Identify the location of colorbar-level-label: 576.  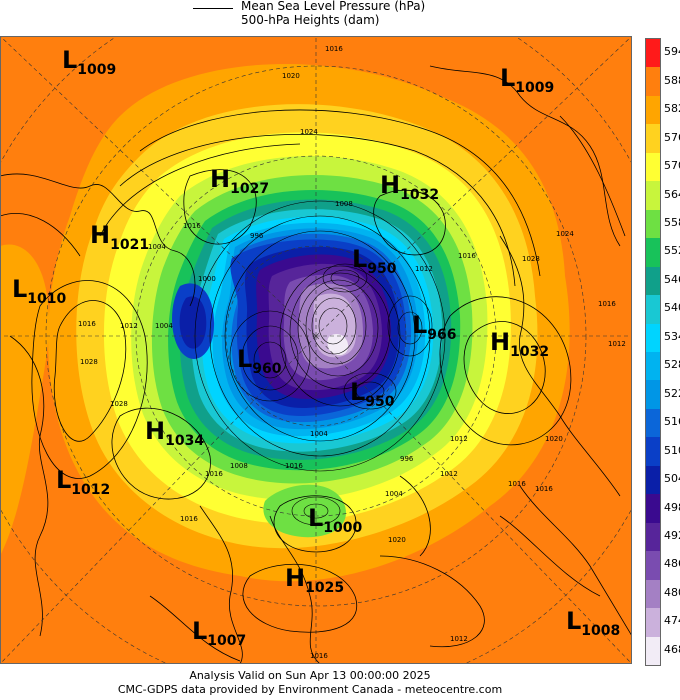
(672, 137).